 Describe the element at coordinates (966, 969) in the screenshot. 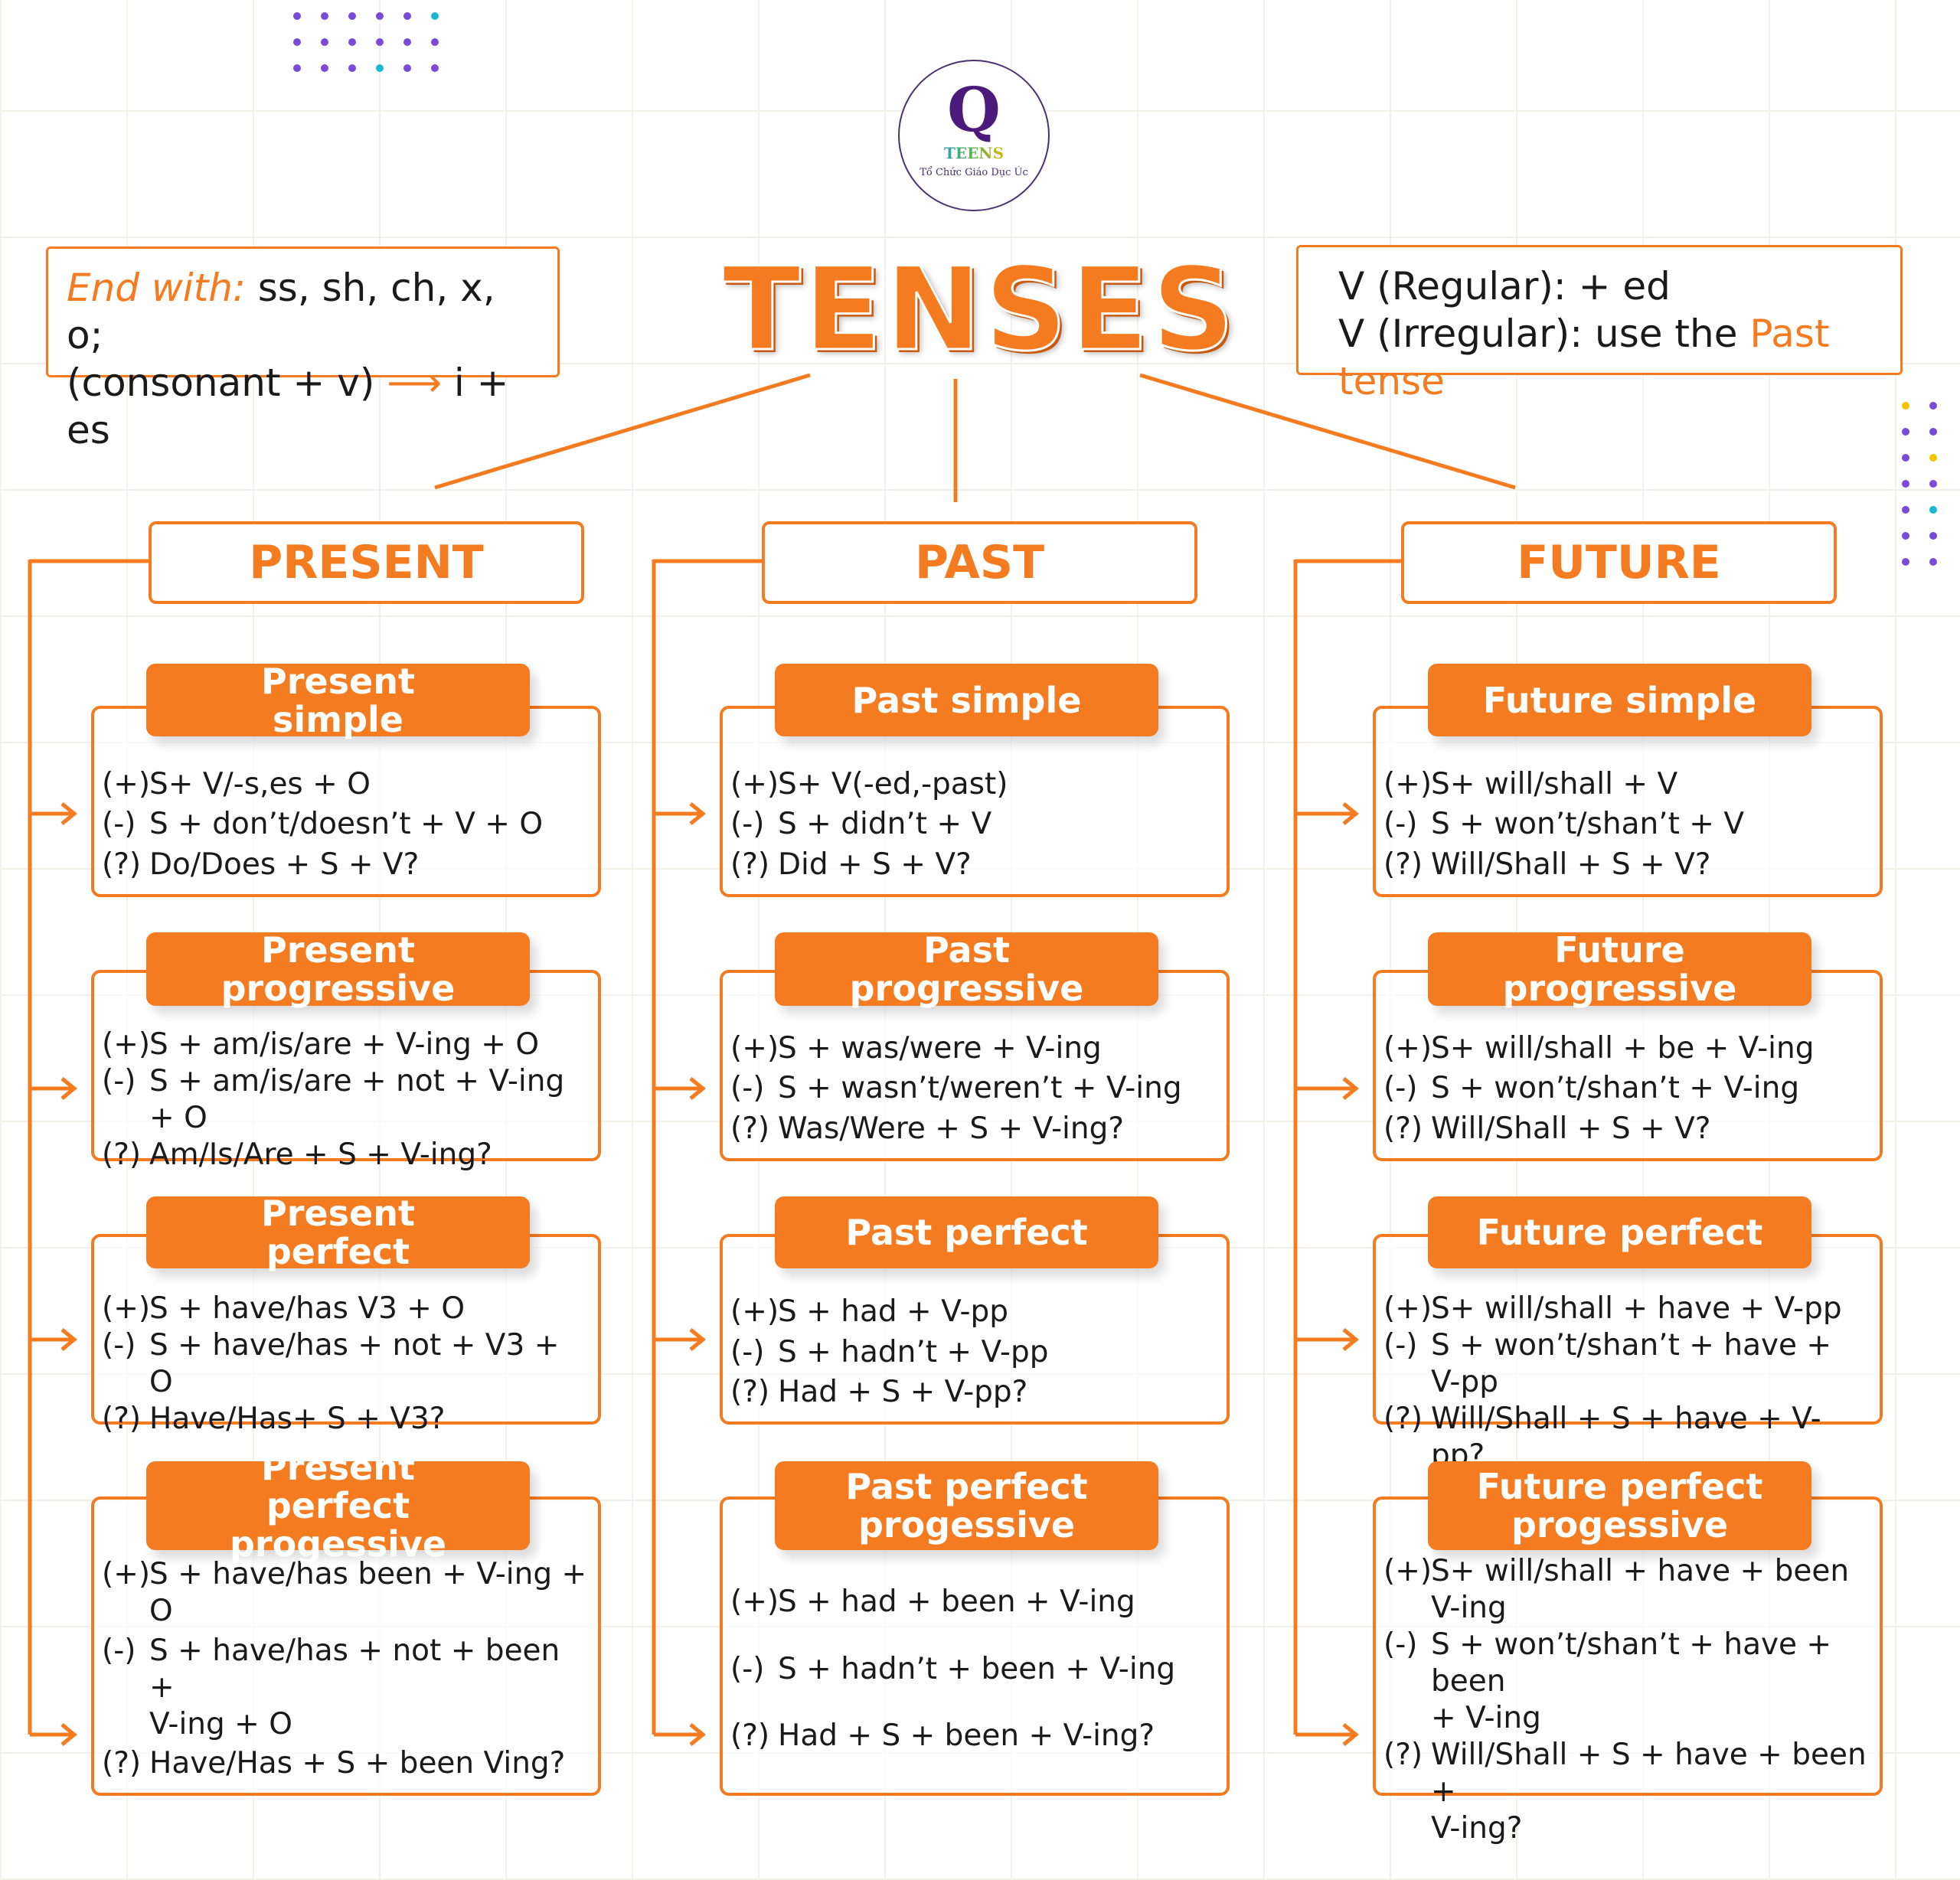

I see `tense-title: Past progressive` at that location.